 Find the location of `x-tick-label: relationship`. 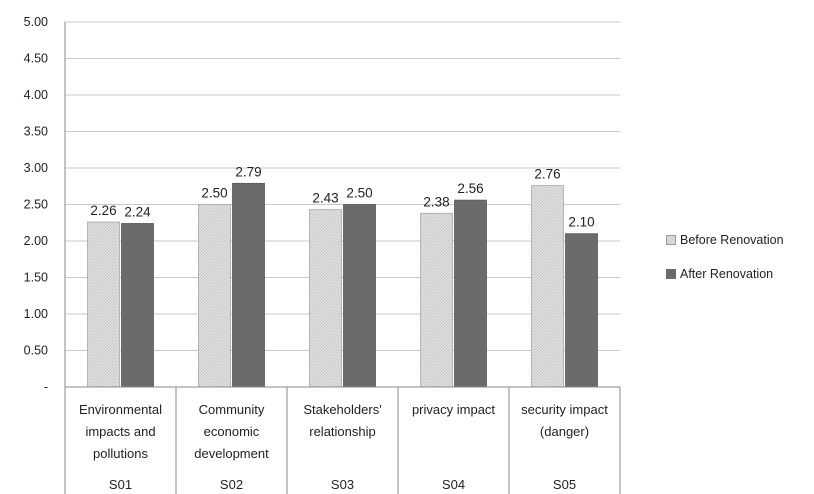

x-tick-label: relationship is located at coordinates (342, 431).